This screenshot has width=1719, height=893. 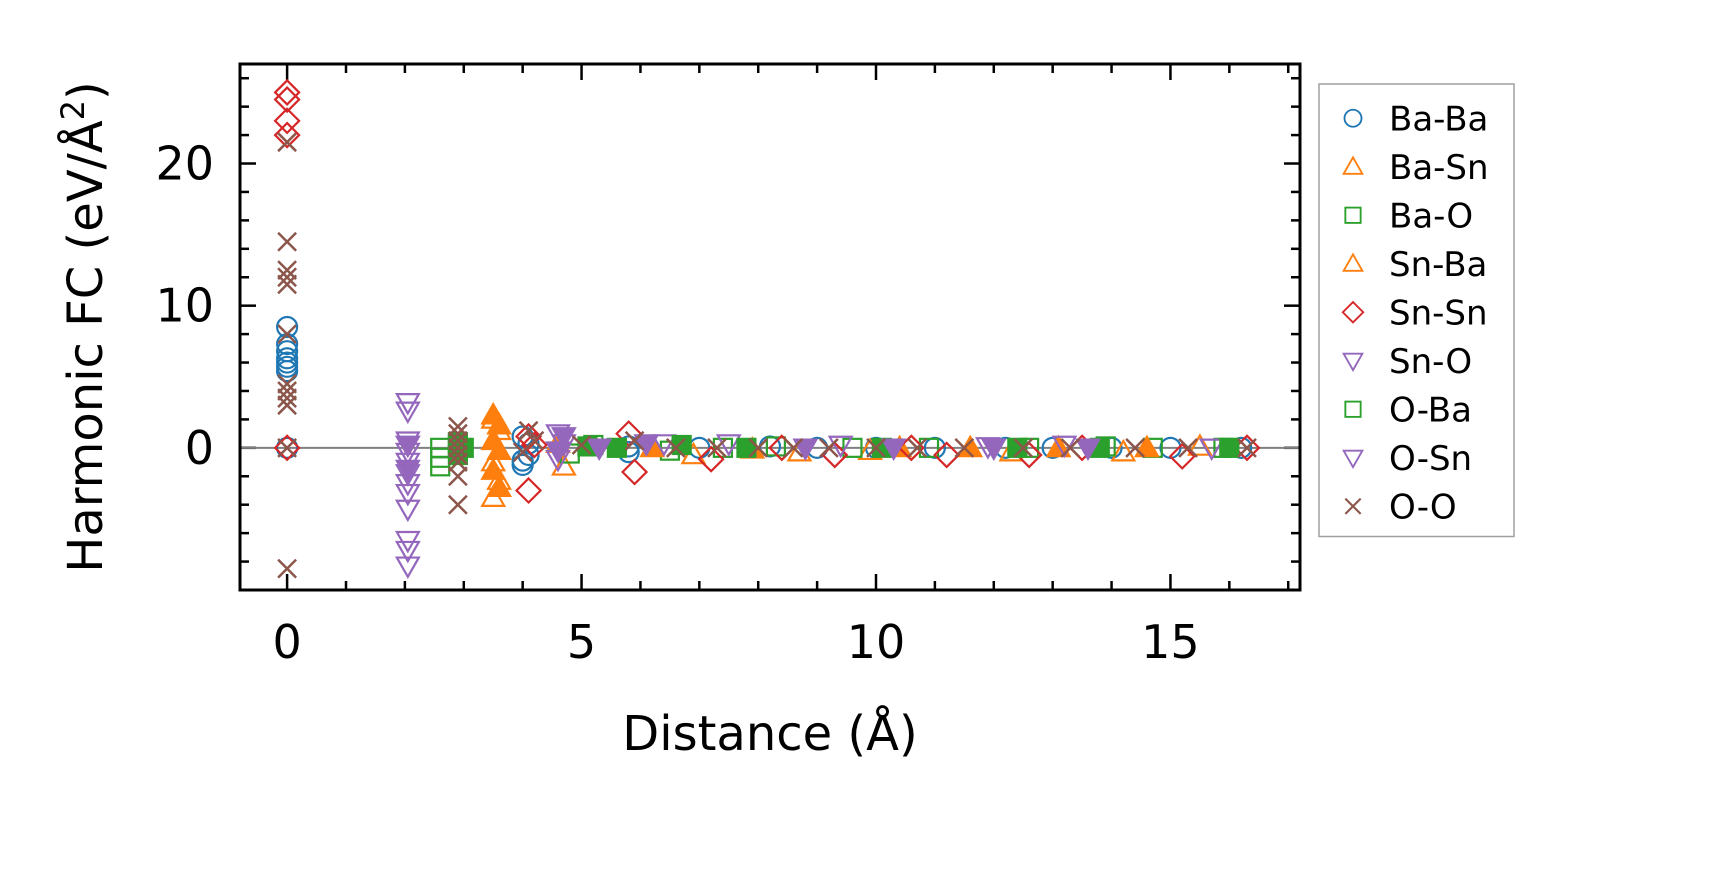 What do you see at coordinates (1431, 216) in the screenshot?
I see `legend-label: Ba-O` at bounding box center [1431, 216].